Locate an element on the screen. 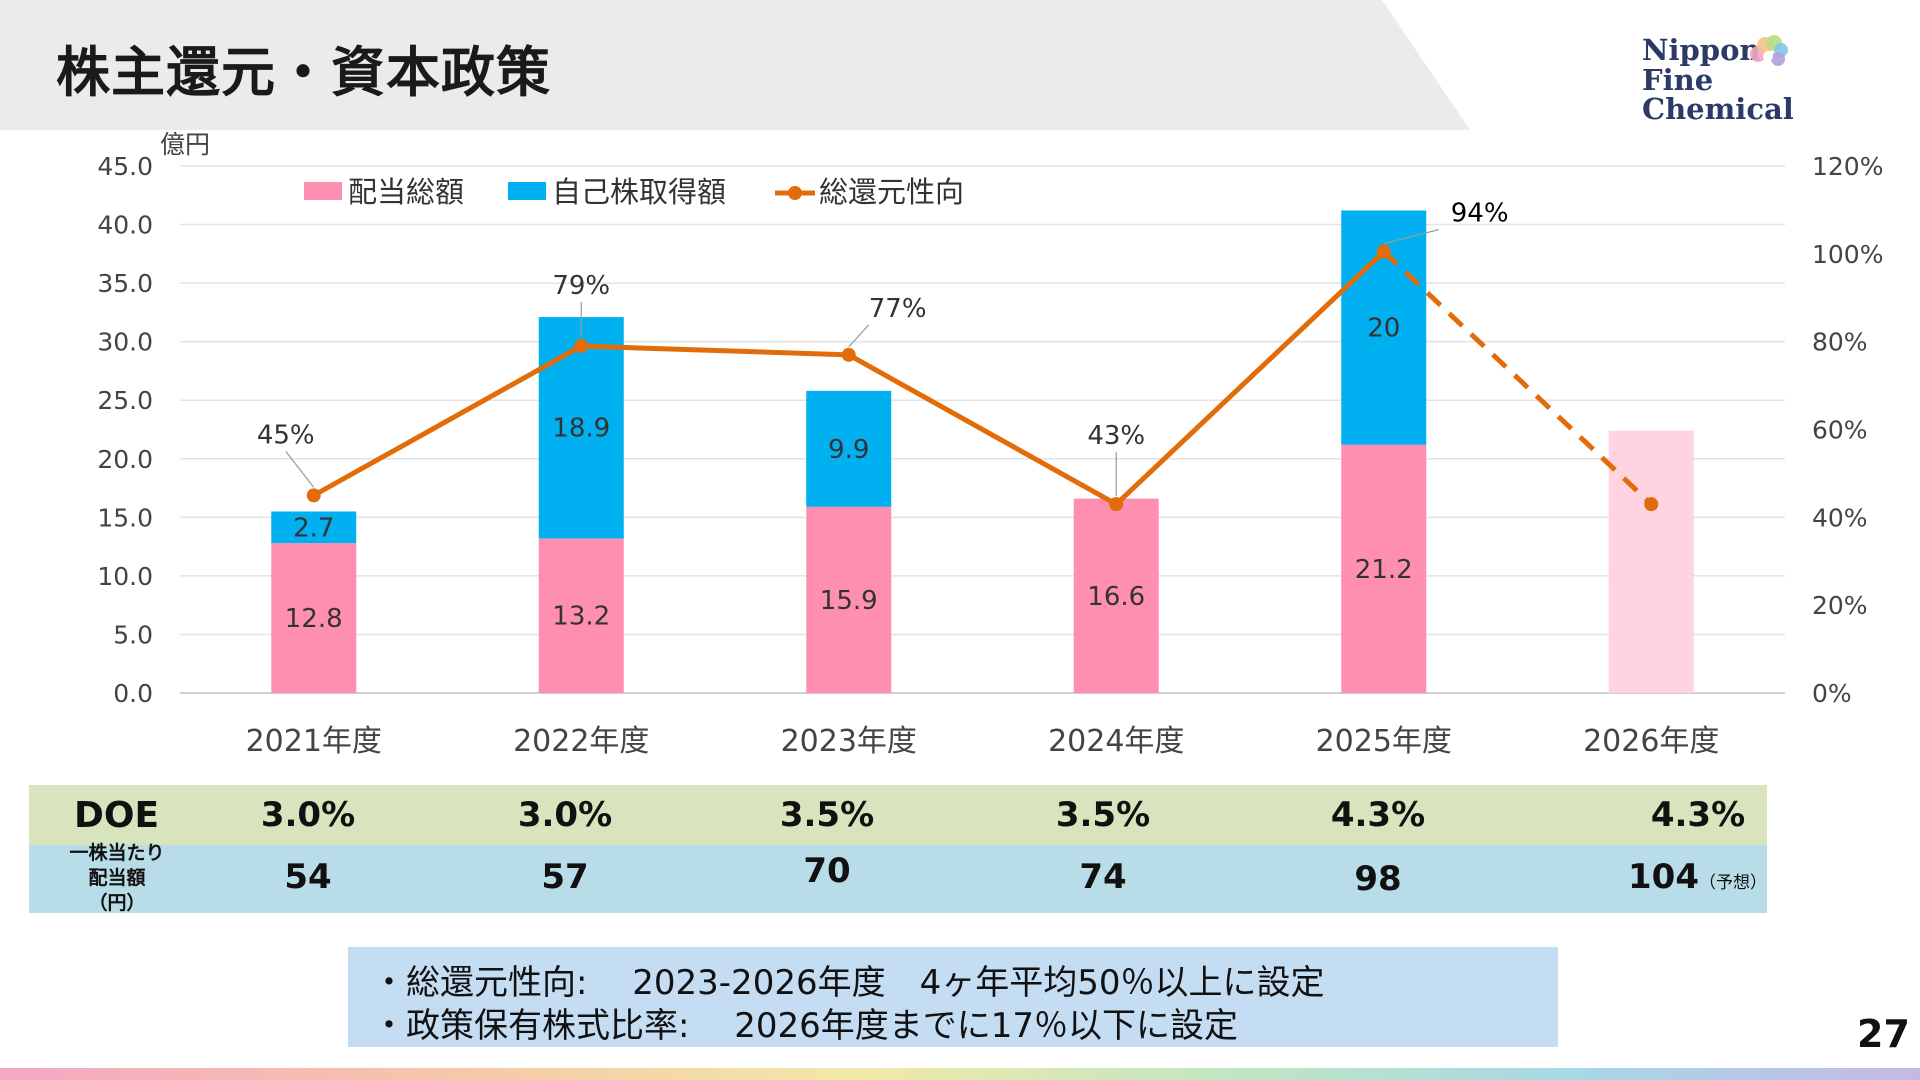 This screenshot has width=1920, height=1080. legend-label: 自己株取得額 is located at coordinates (639, 192).